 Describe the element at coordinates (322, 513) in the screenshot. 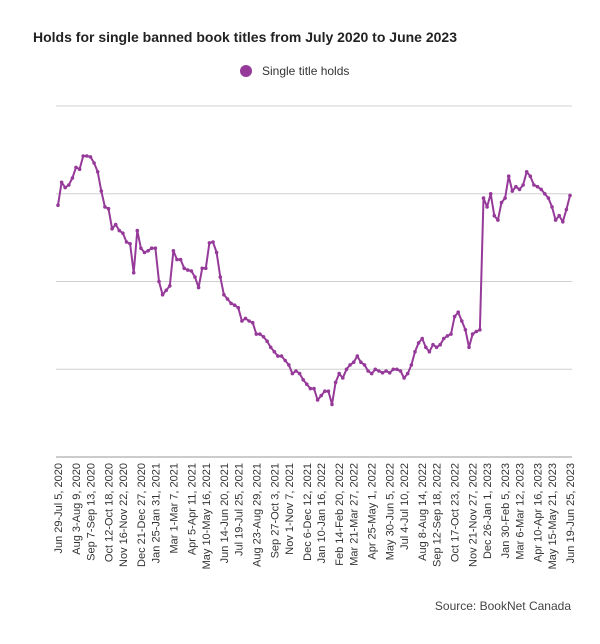

I see `x-tick-label: Jan 10-Jan 16, 2022` at that location.